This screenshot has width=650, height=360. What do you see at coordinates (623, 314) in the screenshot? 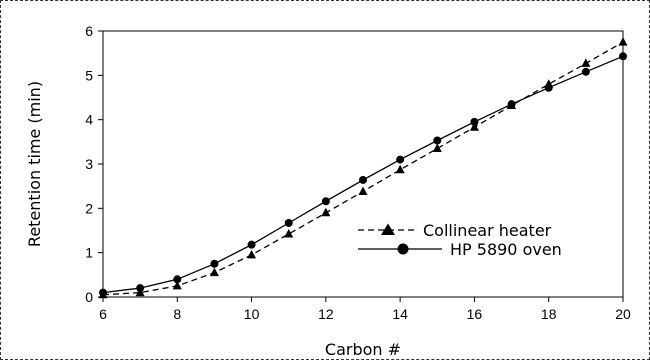
I see `x-tick-label: 20` at bounding box center [623, 314].